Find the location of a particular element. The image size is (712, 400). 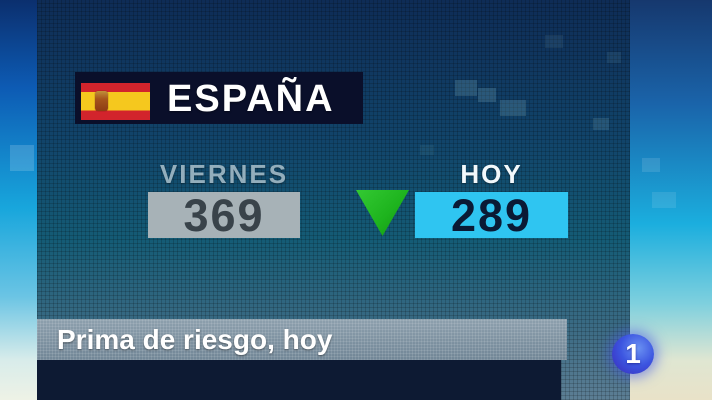

current-value-box: 289 is located at coordinates (491, 215).